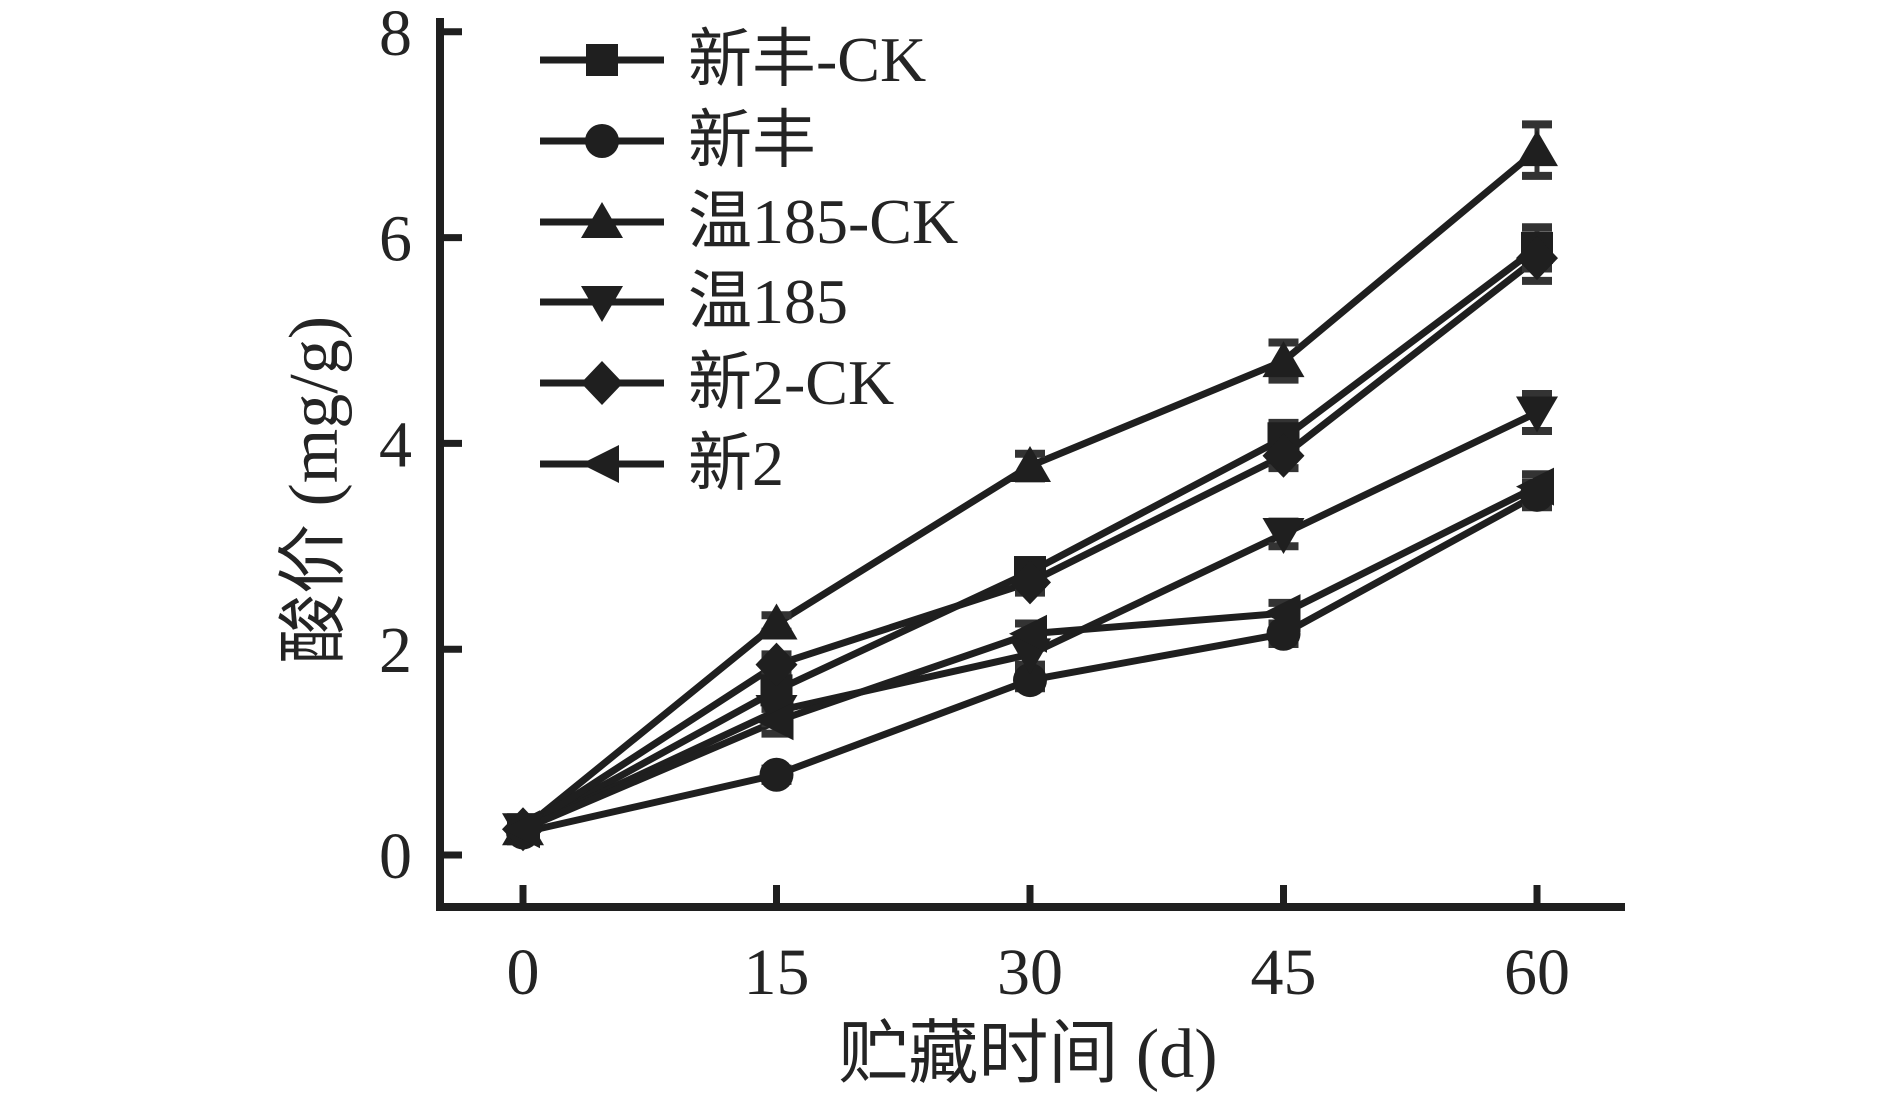 This screenshot has height=1102, width=1890. Describe the element at coordinates (1284, 972) in the screenshot. I see `x-tick-label: 45` at that location.